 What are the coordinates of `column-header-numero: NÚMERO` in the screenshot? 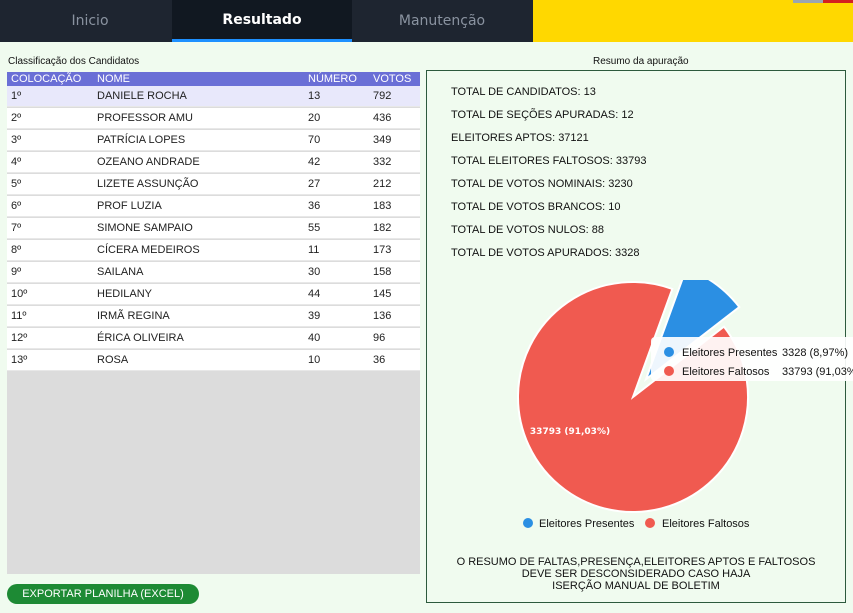 It's located at (332, 79).